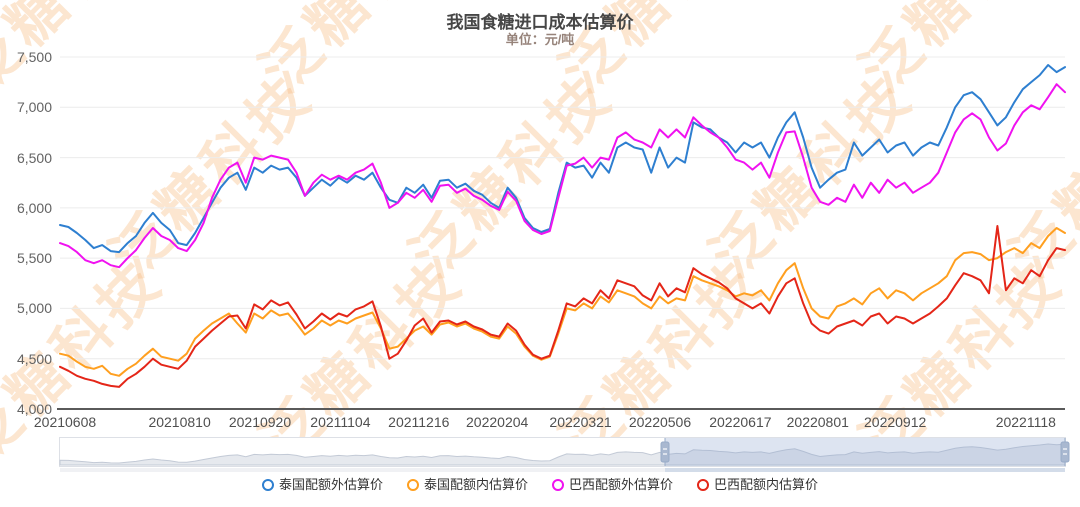 The height and width of the screenshot is (507, 1080). I want to click on y-axis-label: 5,500, so click(34, 258).